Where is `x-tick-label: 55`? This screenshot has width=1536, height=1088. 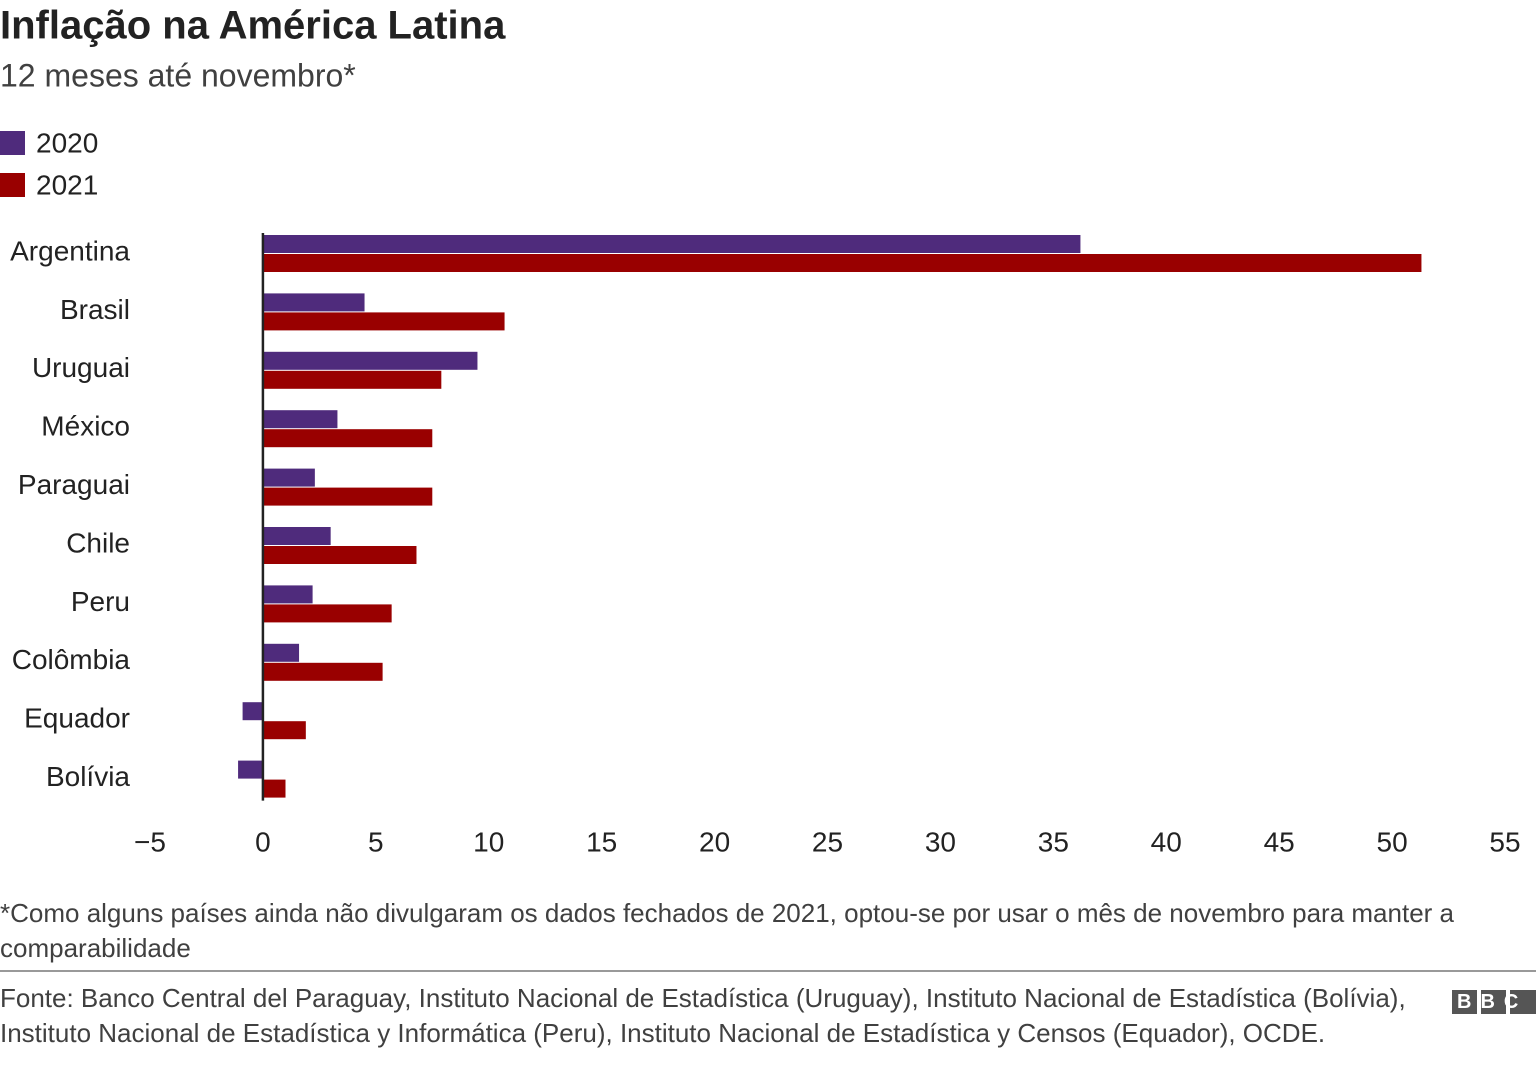 x-tick-label: 55 is located at coordinates (1504, 841).